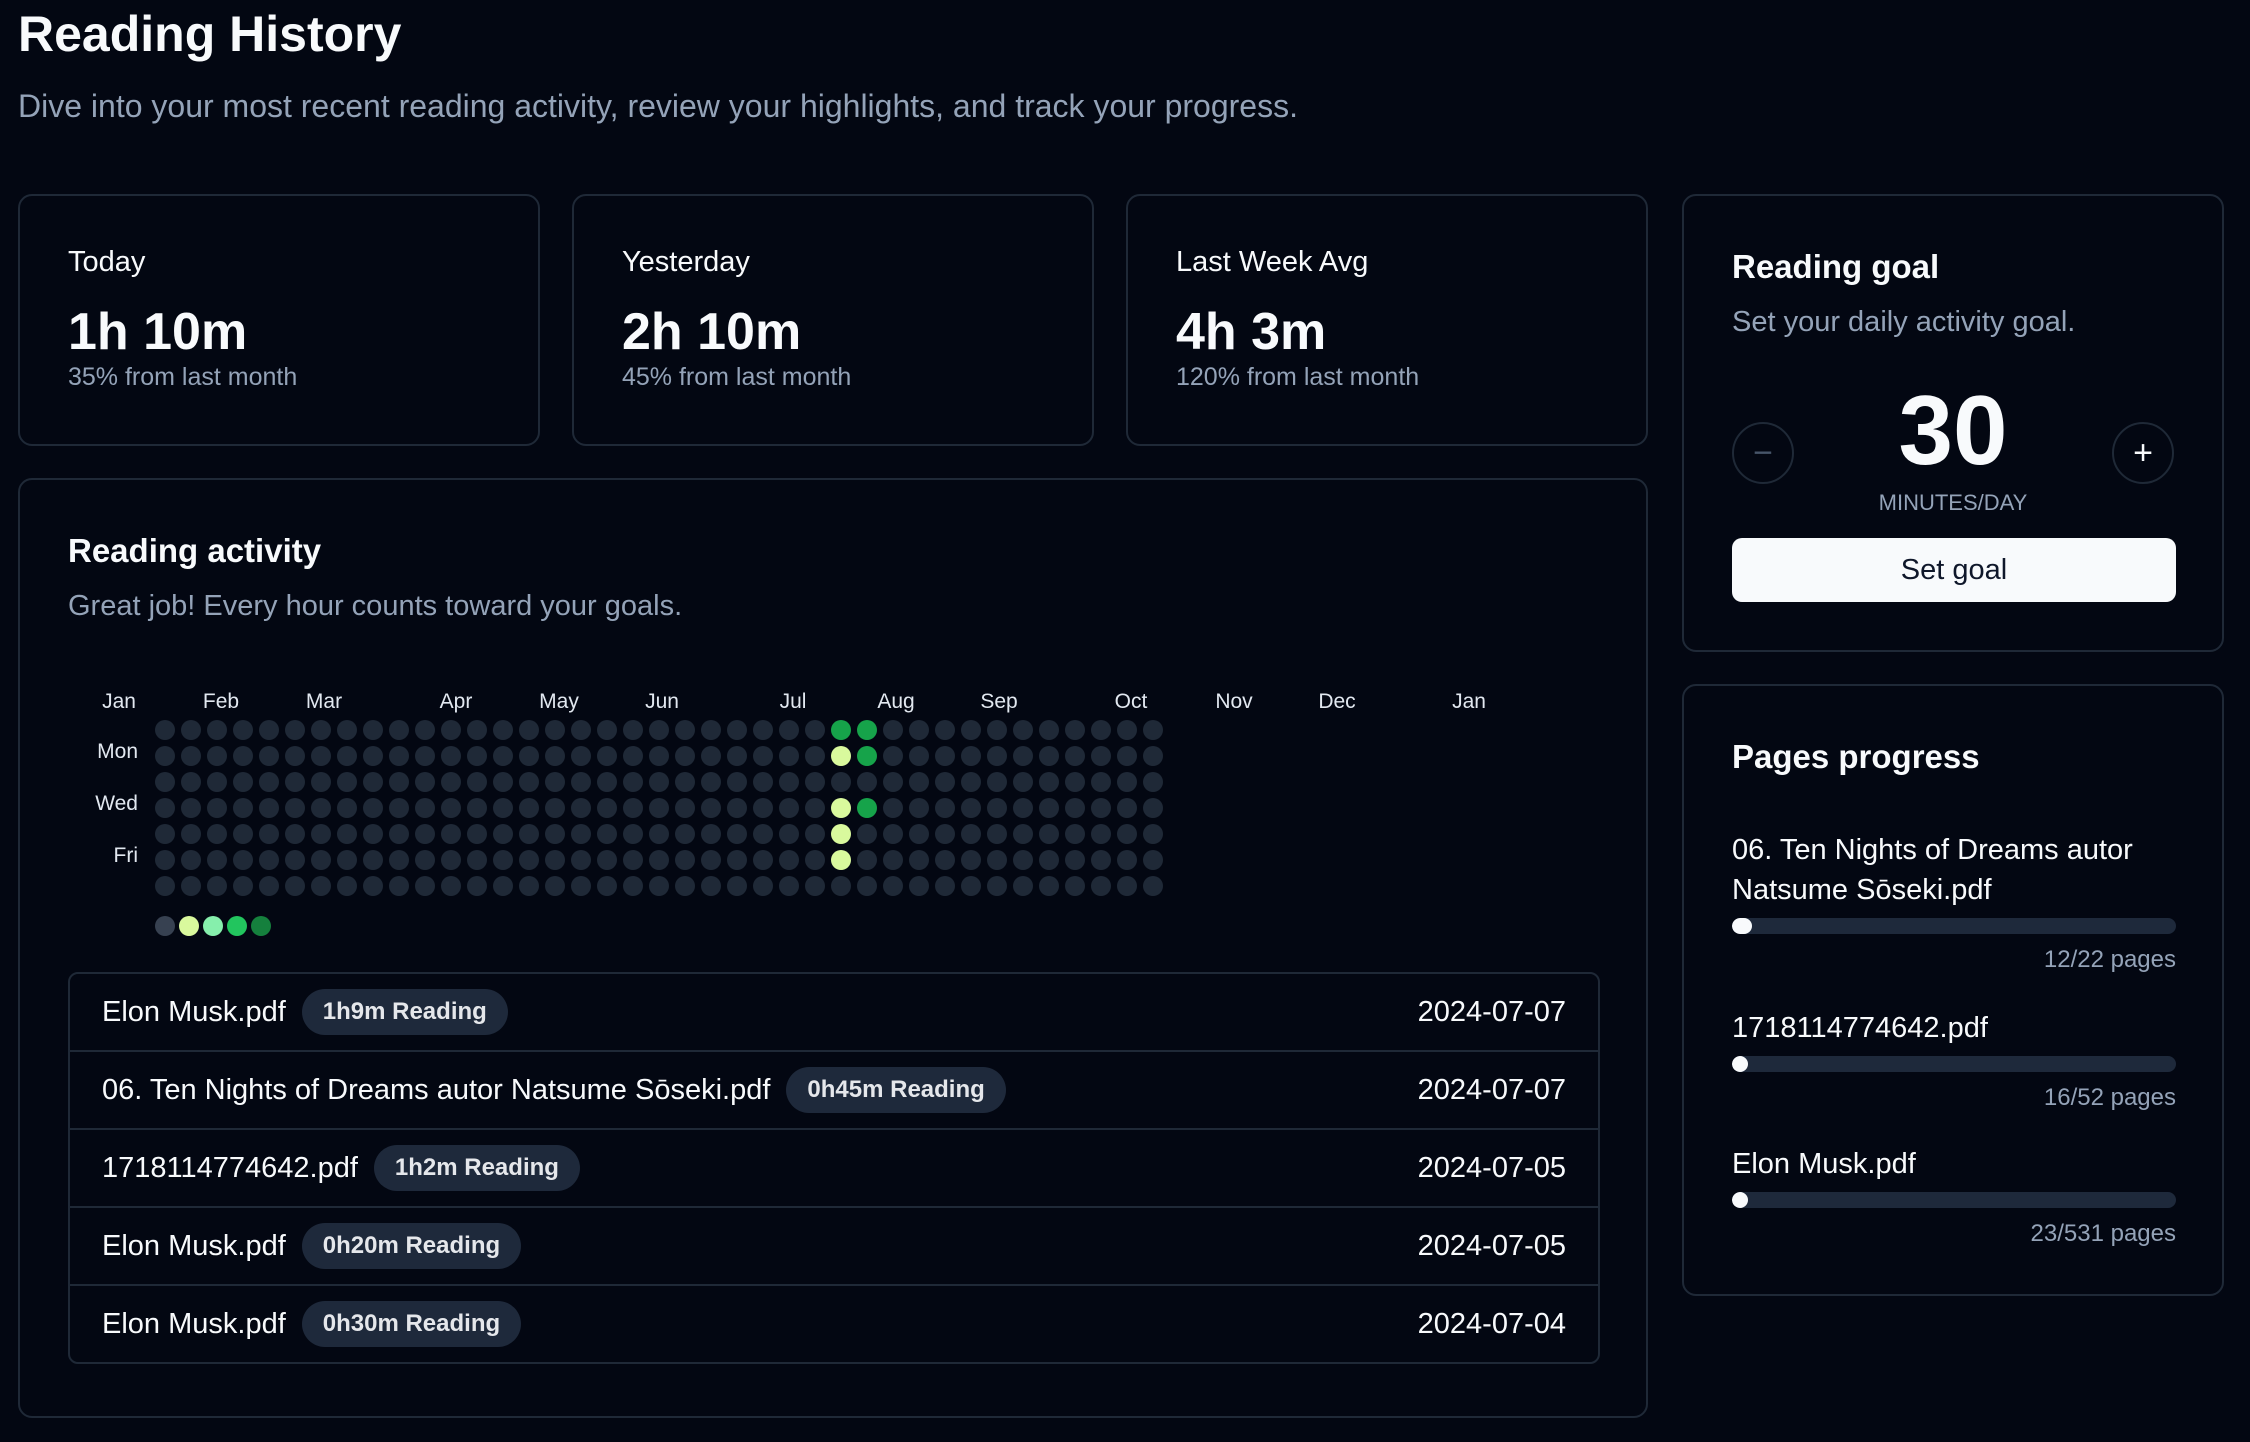 Image resolution: width=2250 pixels, height=1442 pixels. What do you see at coordinates (1860, 1028) in the screenshot?
I see `pages-progress-filename: 1718114774642.pdf` at bounding box center [1860, 1028].